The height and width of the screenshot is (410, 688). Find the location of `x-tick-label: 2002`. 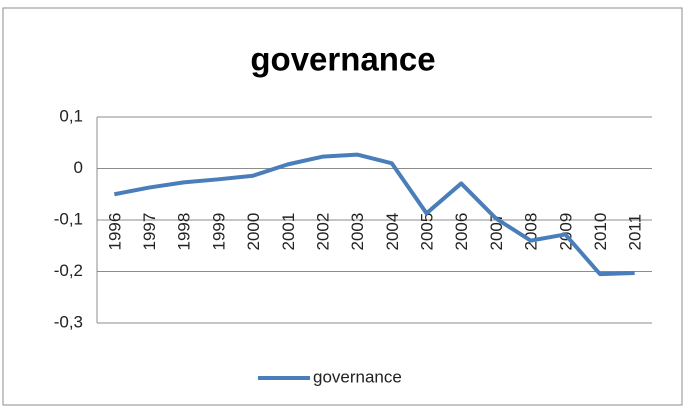

x-tick-label: 2002 is located at coordinates (322, 232).